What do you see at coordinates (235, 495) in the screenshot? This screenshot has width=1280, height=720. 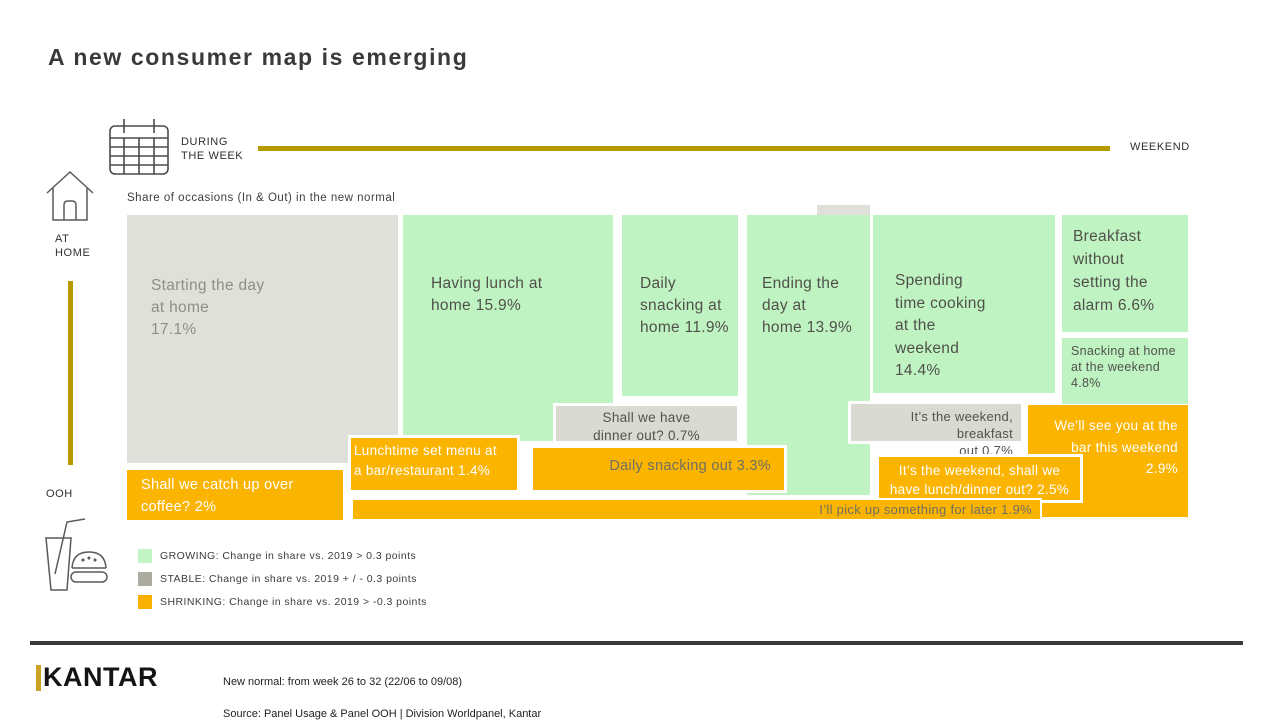 I see `treemap-box-shall-we-catch-up-over-coffee: Shall we catch up over coffee? 2%` at bounding box center [235, 495].